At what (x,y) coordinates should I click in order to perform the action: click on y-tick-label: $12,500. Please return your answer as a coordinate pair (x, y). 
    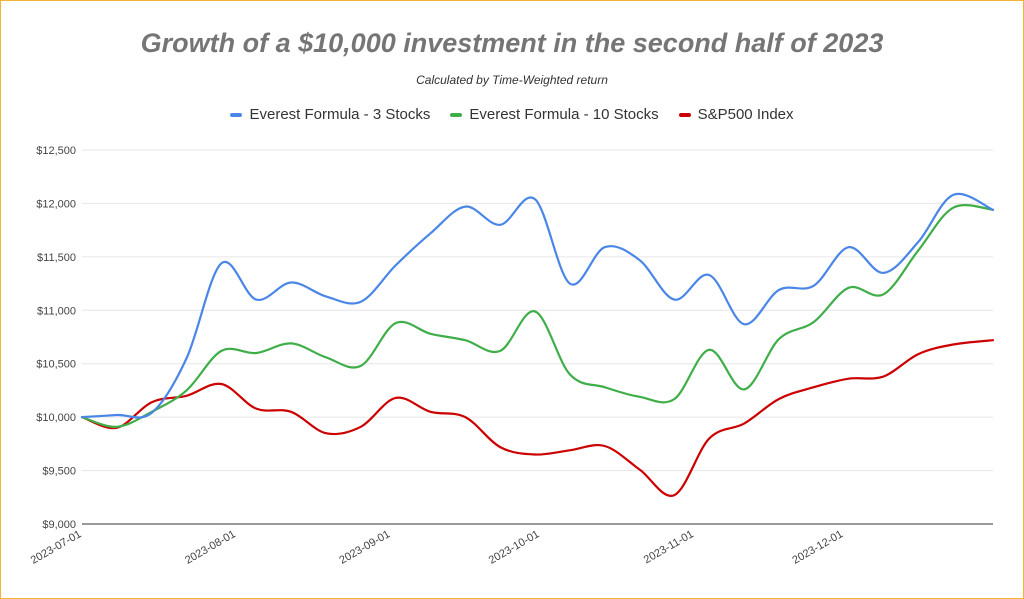
    Looking at the image, I should click on (56, 151).